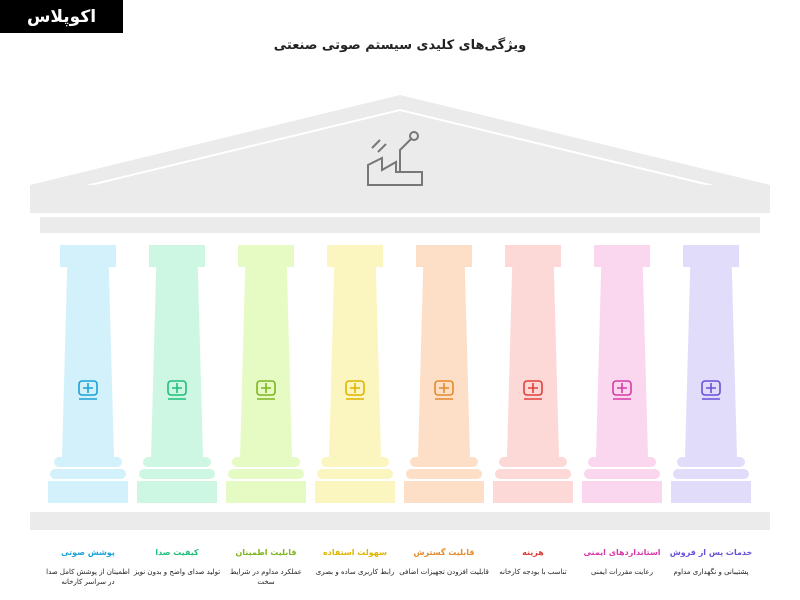  Describe the element at coordinates (711, 562) in the screenshot. I see `pillar-label: خدمات پس از فروش پشتیبانی و نگهداری مداوم` at that location.